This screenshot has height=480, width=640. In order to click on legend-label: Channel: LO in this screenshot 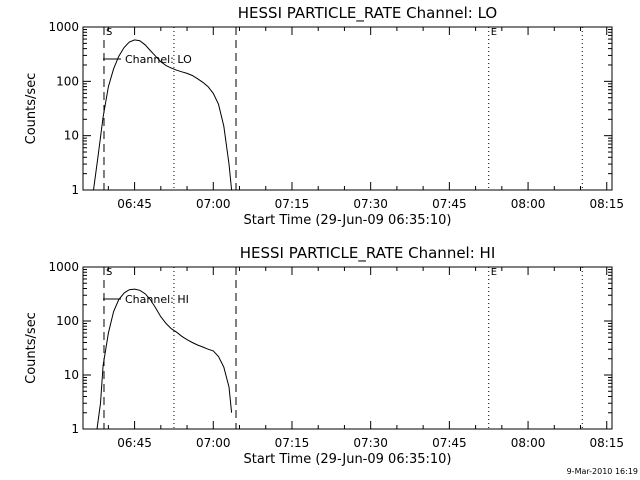, I will do `click(158, 59)`.